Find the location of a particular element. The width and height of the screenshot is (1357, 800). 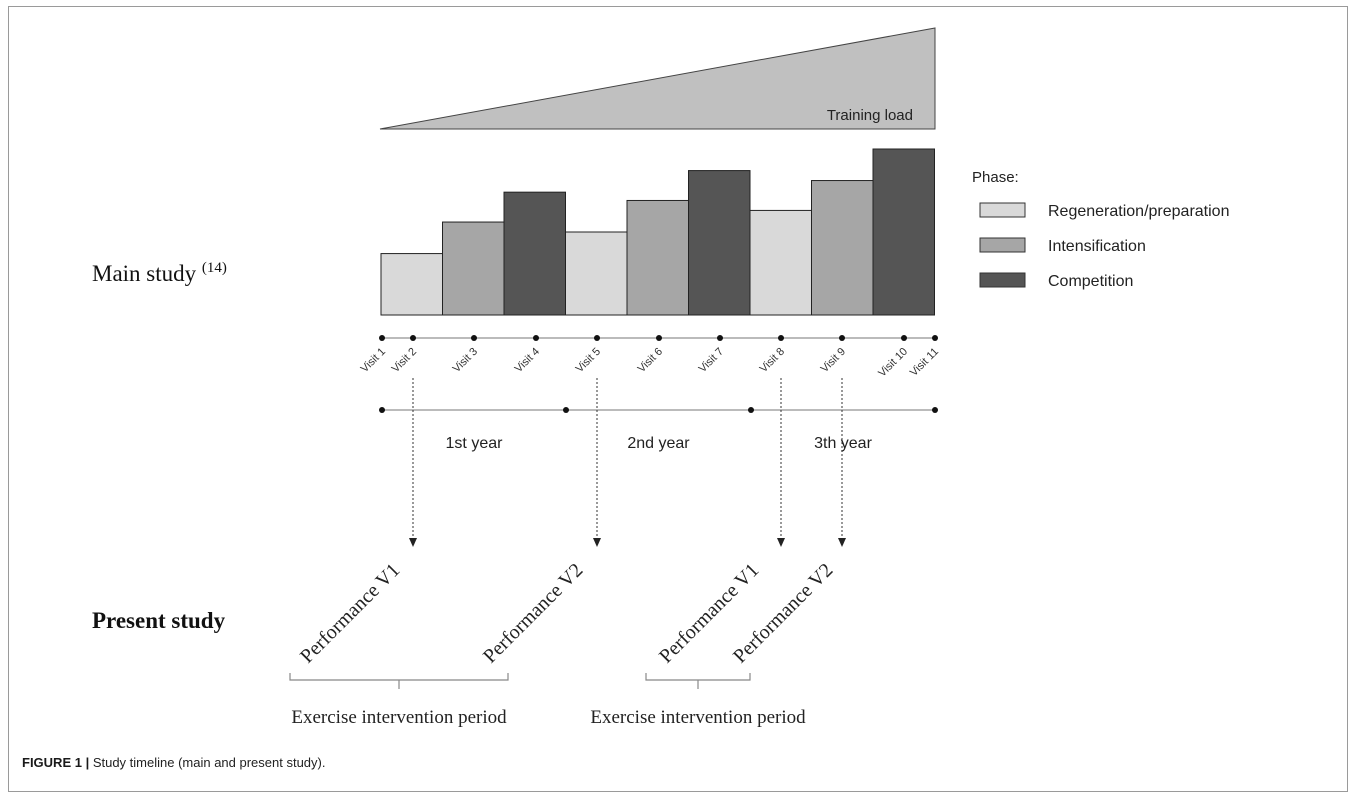

visit-label: Visit 11 is located at coordinates (924, 362).